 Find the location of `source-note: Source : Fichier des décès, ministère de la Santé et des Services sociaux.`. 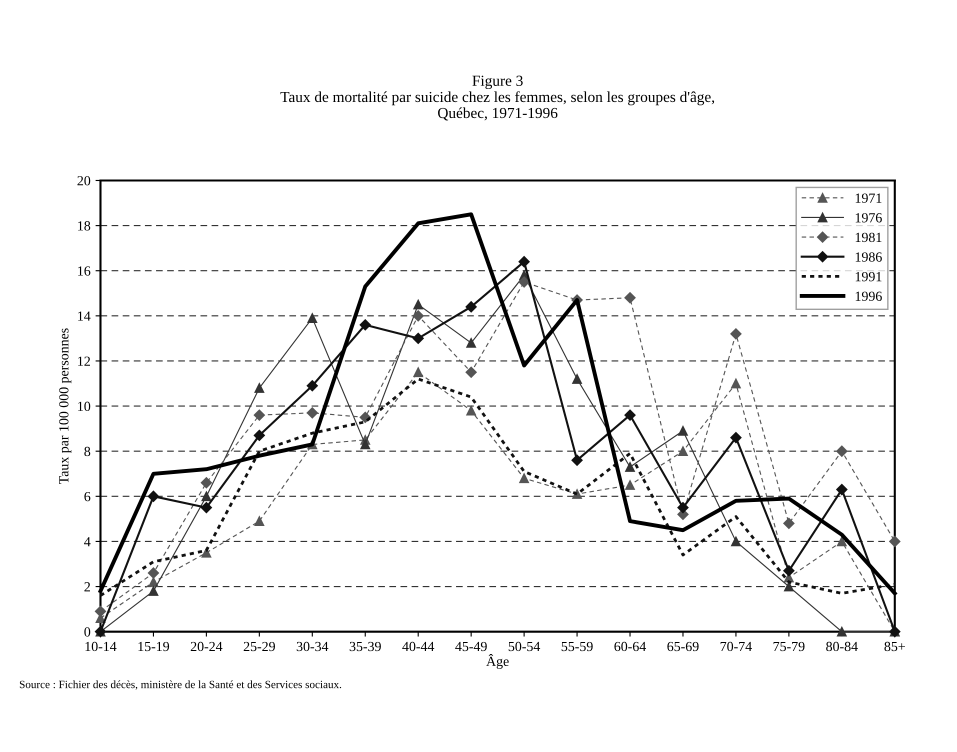

source-note: Source : Fichier des décès, ministère de la Santé et des Services sociaux. is located at coordinates (181, 685).